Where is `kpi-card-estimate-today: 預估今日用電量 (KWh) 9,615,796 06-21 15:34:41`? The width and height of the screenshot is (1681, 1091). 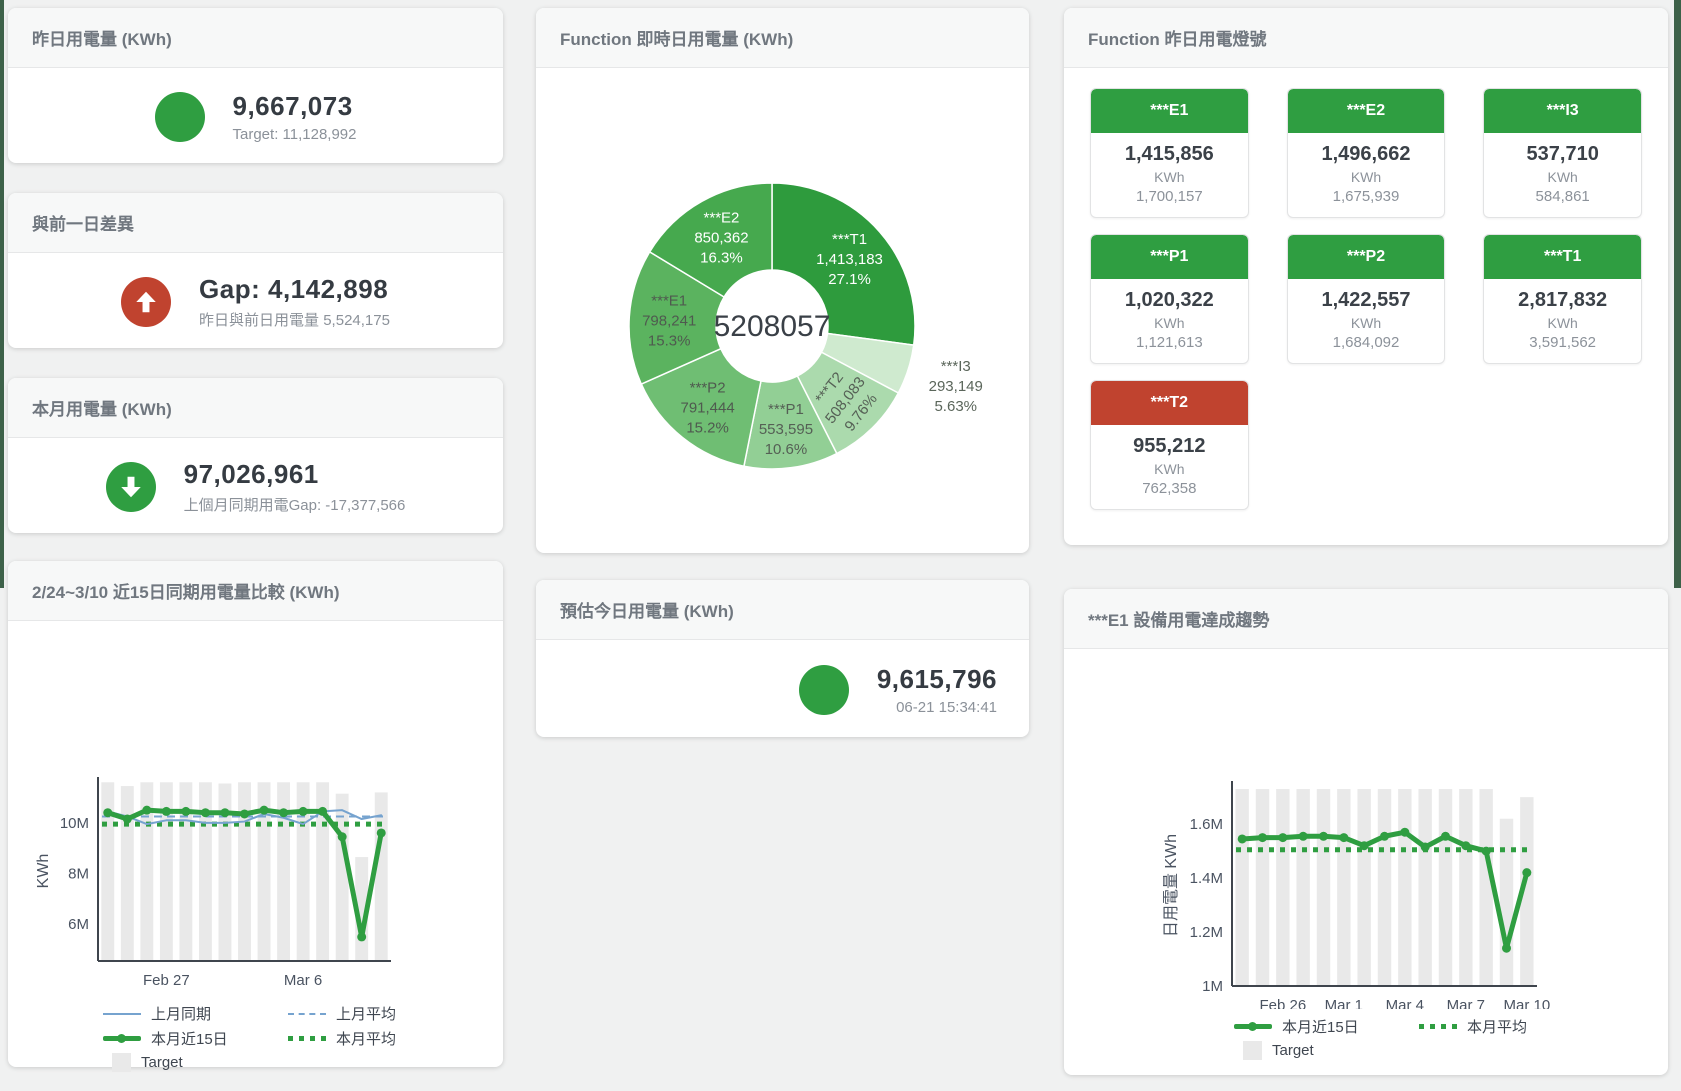 kpi-card-estimate-today: 預估今日用電量 (KWh) 9,615,796 06-21 15:34:41 is located at coordinates (782, 658).